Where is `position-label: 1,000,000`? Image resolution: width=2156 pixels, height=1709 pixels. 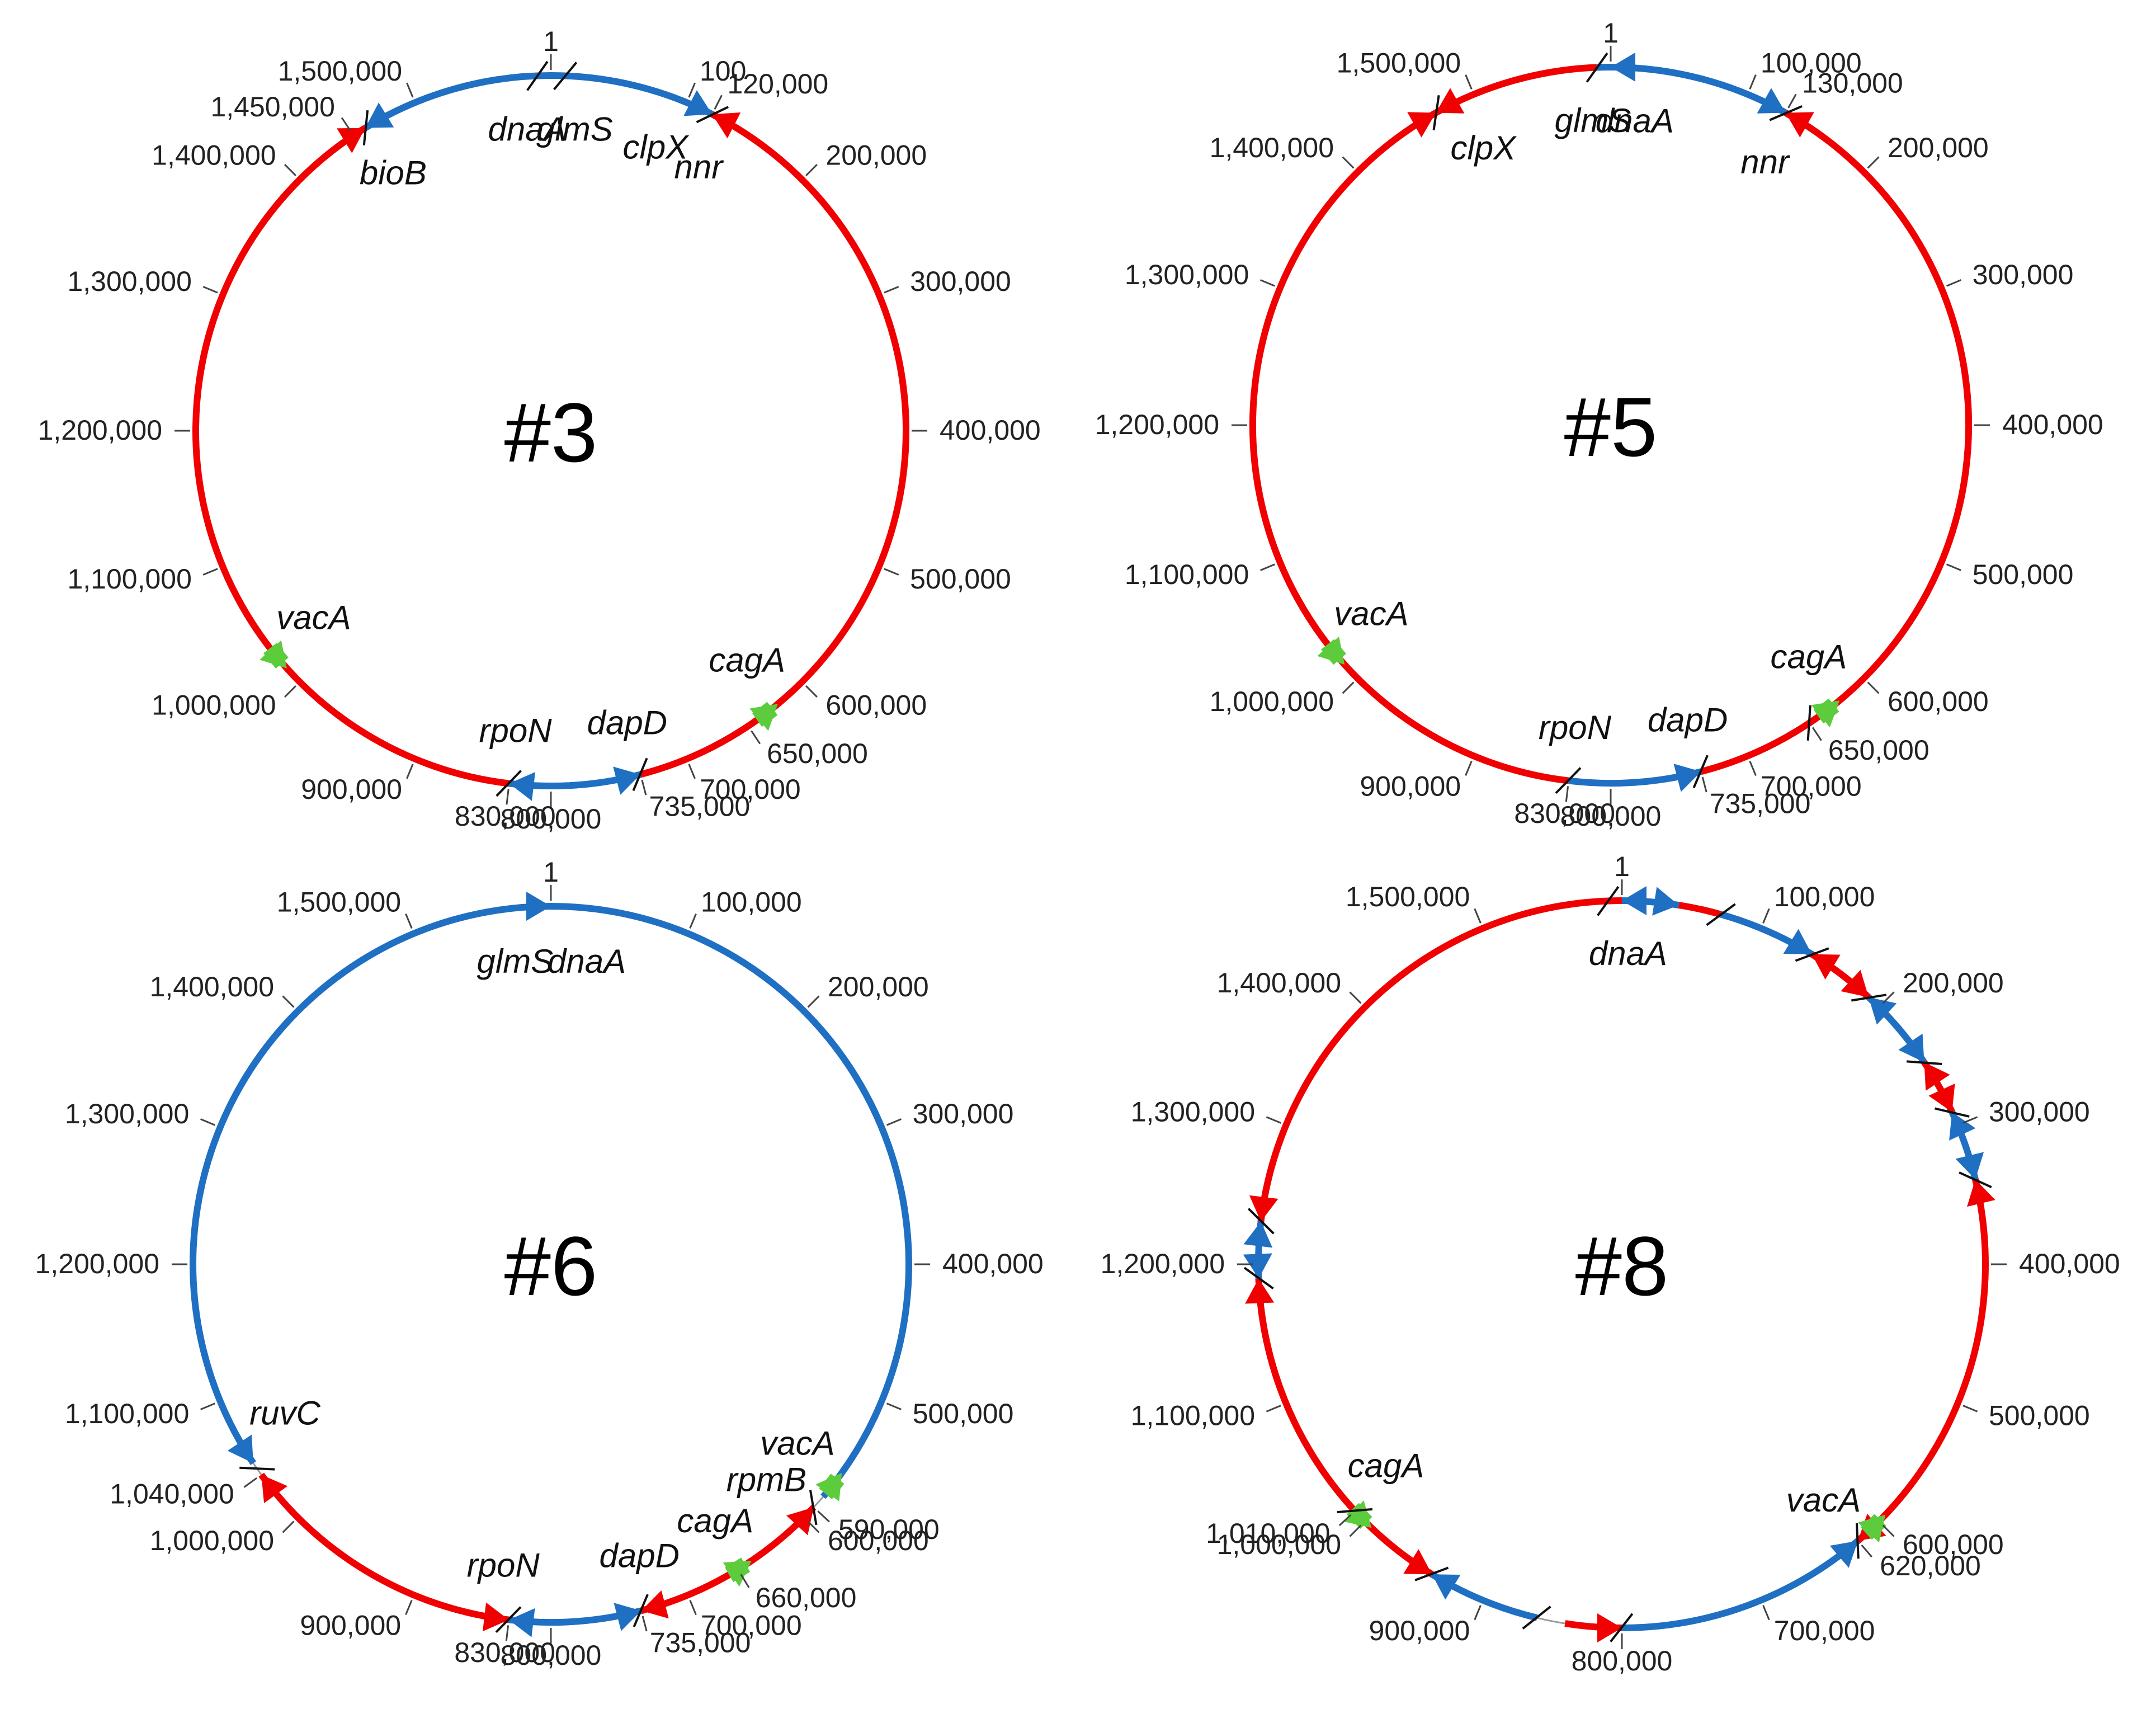
position-label: 1,000,000 is located at coordinates (1279, 1544).